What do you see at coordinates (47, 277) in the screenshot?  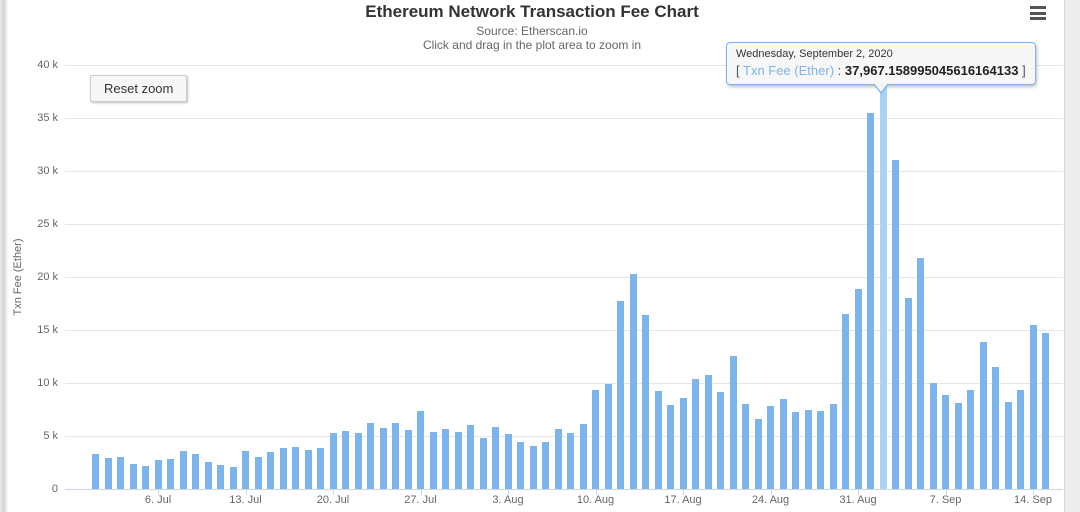 I see `y-axis-label: 20 k` at bounding box center [47, 277].